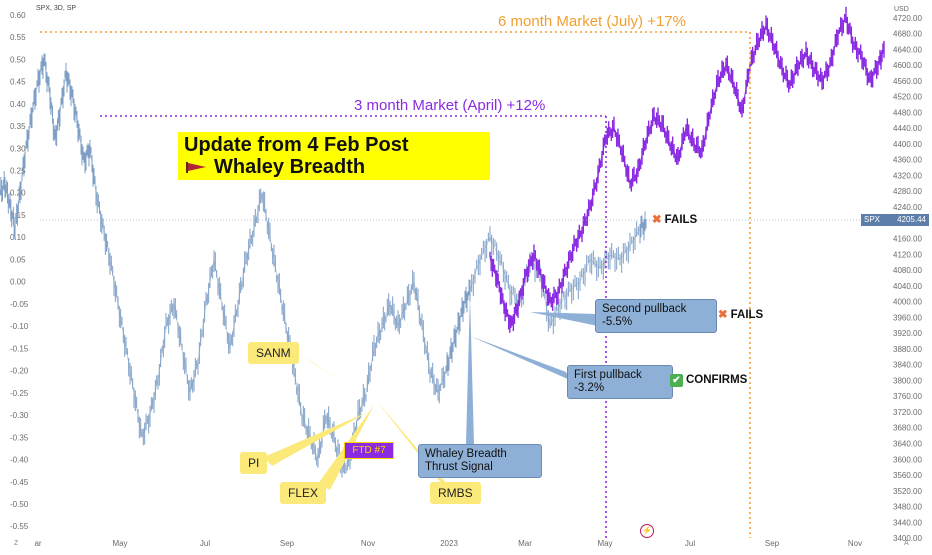 The image size is (932, 555). I want to click on right-axis-tick: 4120.00, so click(907, 254).